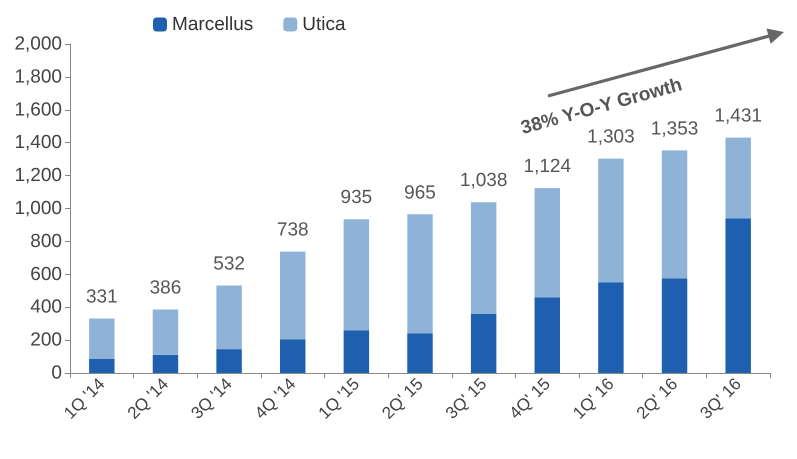 The width and height of the screenshot is (797, 459). What do you see at coordinates (484, 181) in the screenshot?
I see `total-label: 1,038` at bounding box center [484, 181].